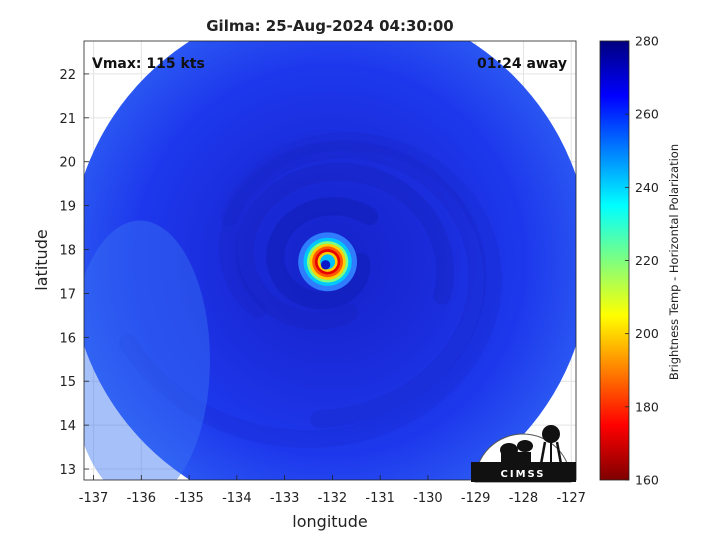 The height and width of the screenshot is (540, 720). I want to click on x-tick-label: -130, so click(428, 498).